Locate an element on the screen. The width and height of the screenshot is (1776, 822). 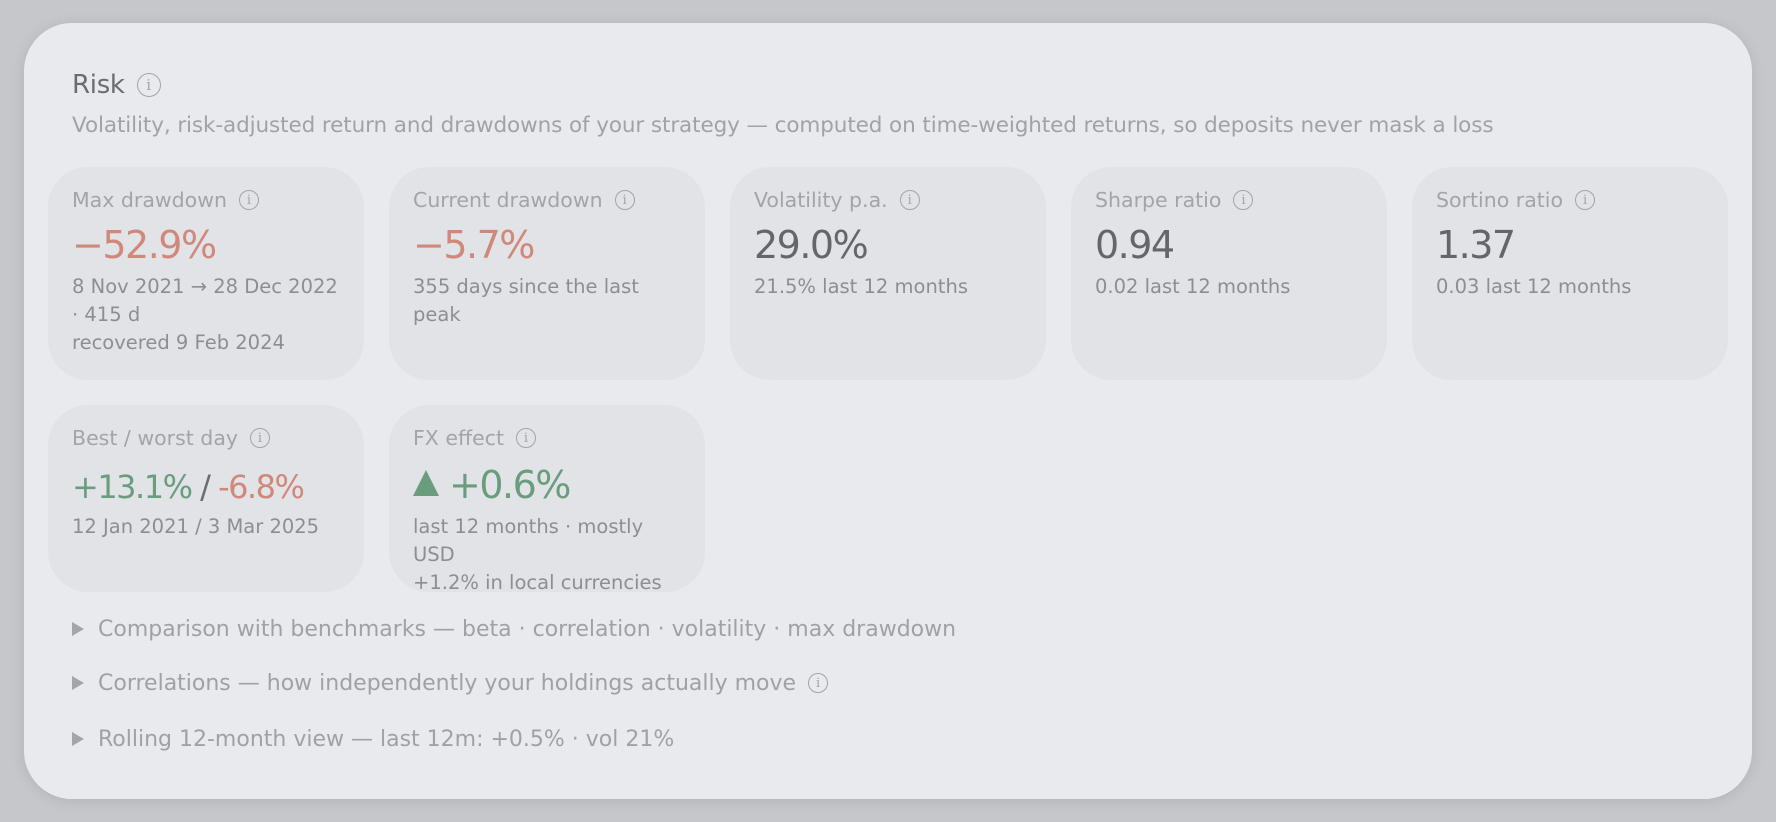
current-drawdown-value: −5.7% is located at coordinates (474, 245).